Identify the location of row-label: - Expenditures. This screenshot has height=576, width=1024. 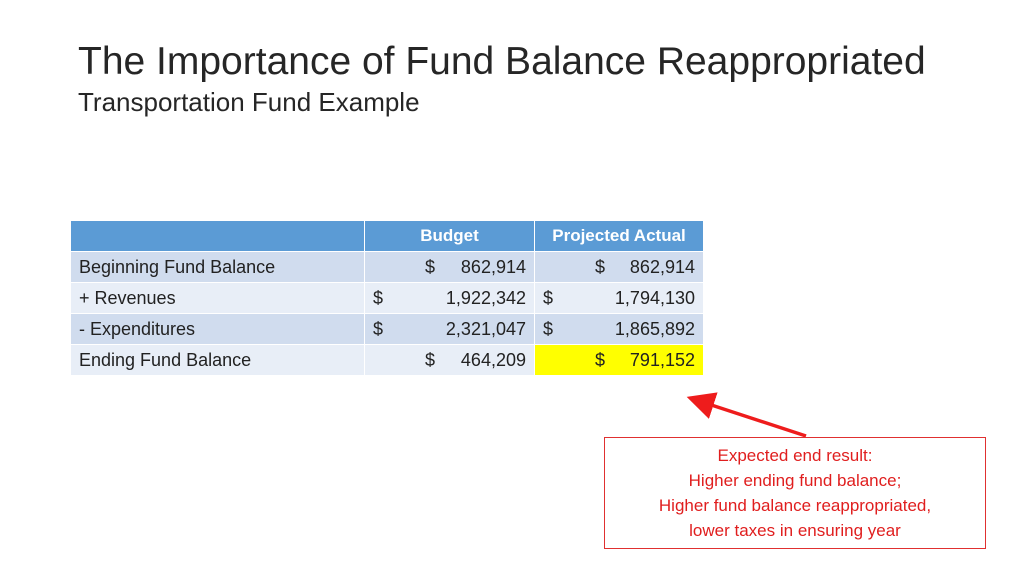
(217, 329).